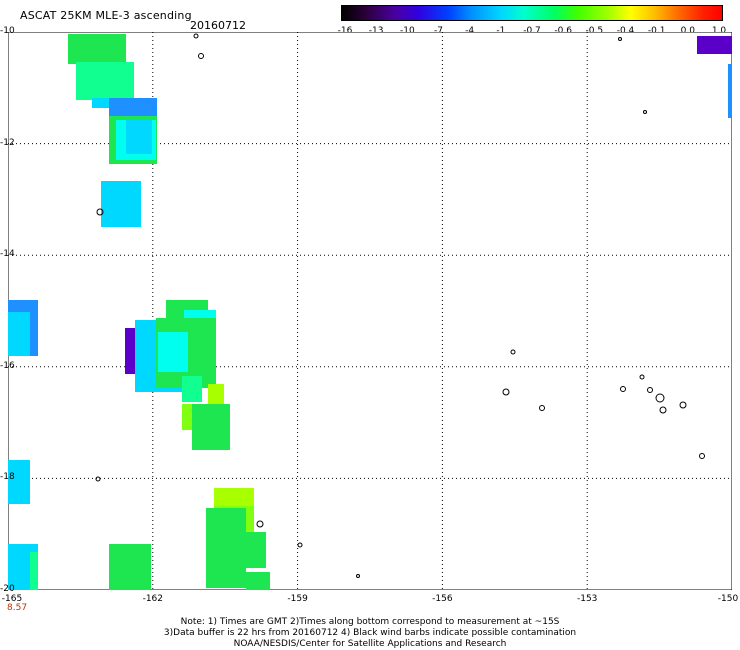 The image size is (740, 650). What do you see at coordinates (532, 13) in the screenshot?
I see `colorbar` at bounding box center [532, 13].